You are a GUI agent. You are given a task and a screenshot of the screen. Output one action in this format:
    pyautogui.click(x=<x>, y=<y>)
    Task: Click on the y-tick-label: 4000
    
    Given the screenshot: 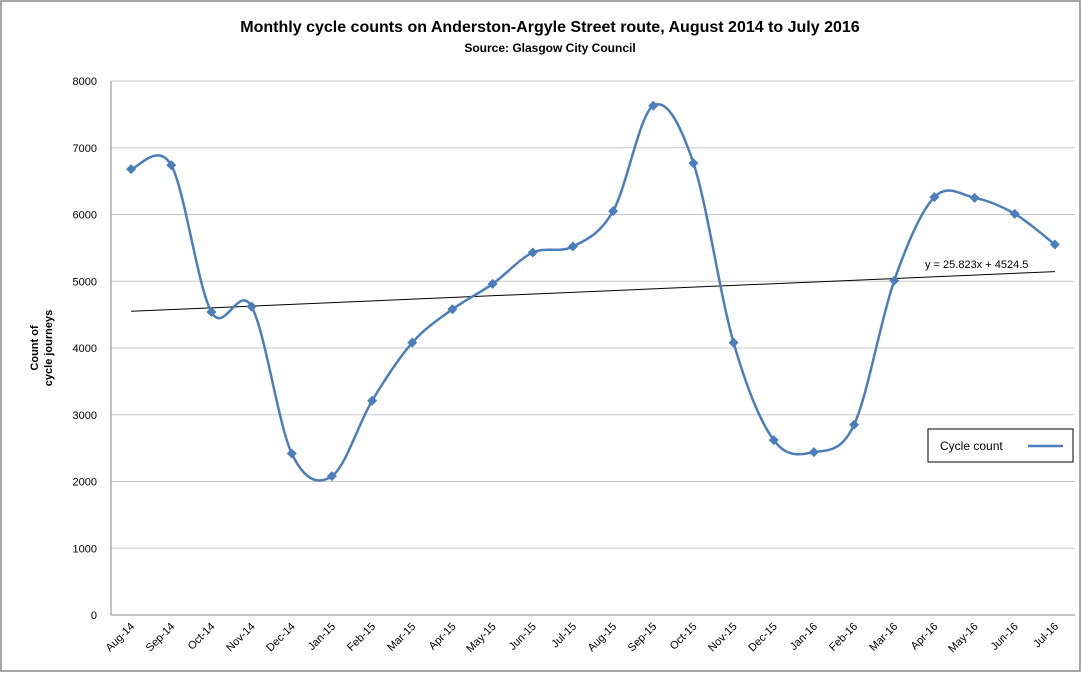 What is the action you would take?
    pyautogui.click(x=85, y=349)
    